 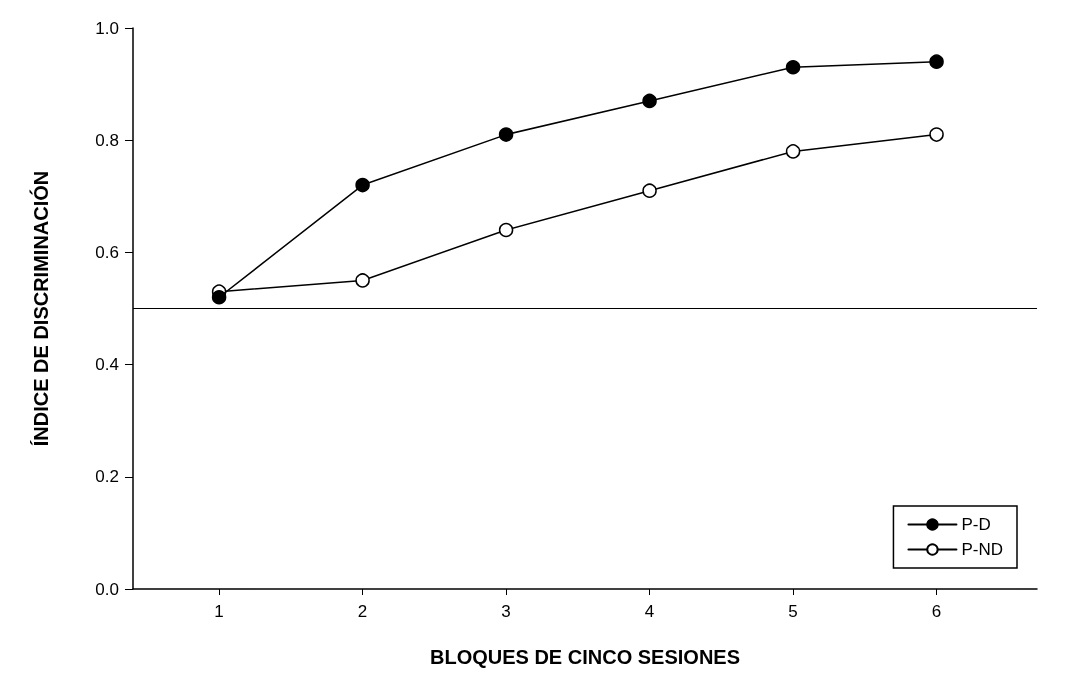 I want to click on y-tick-label: 0.8, so click(x=107, y=140).